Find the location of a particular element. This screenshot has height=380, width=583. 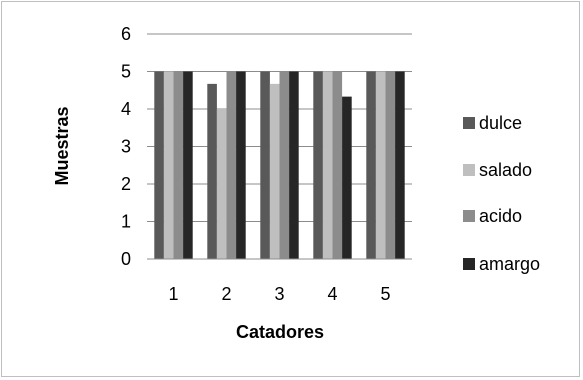

y-axis-title: Muestras is located at coordinates (62, 145).